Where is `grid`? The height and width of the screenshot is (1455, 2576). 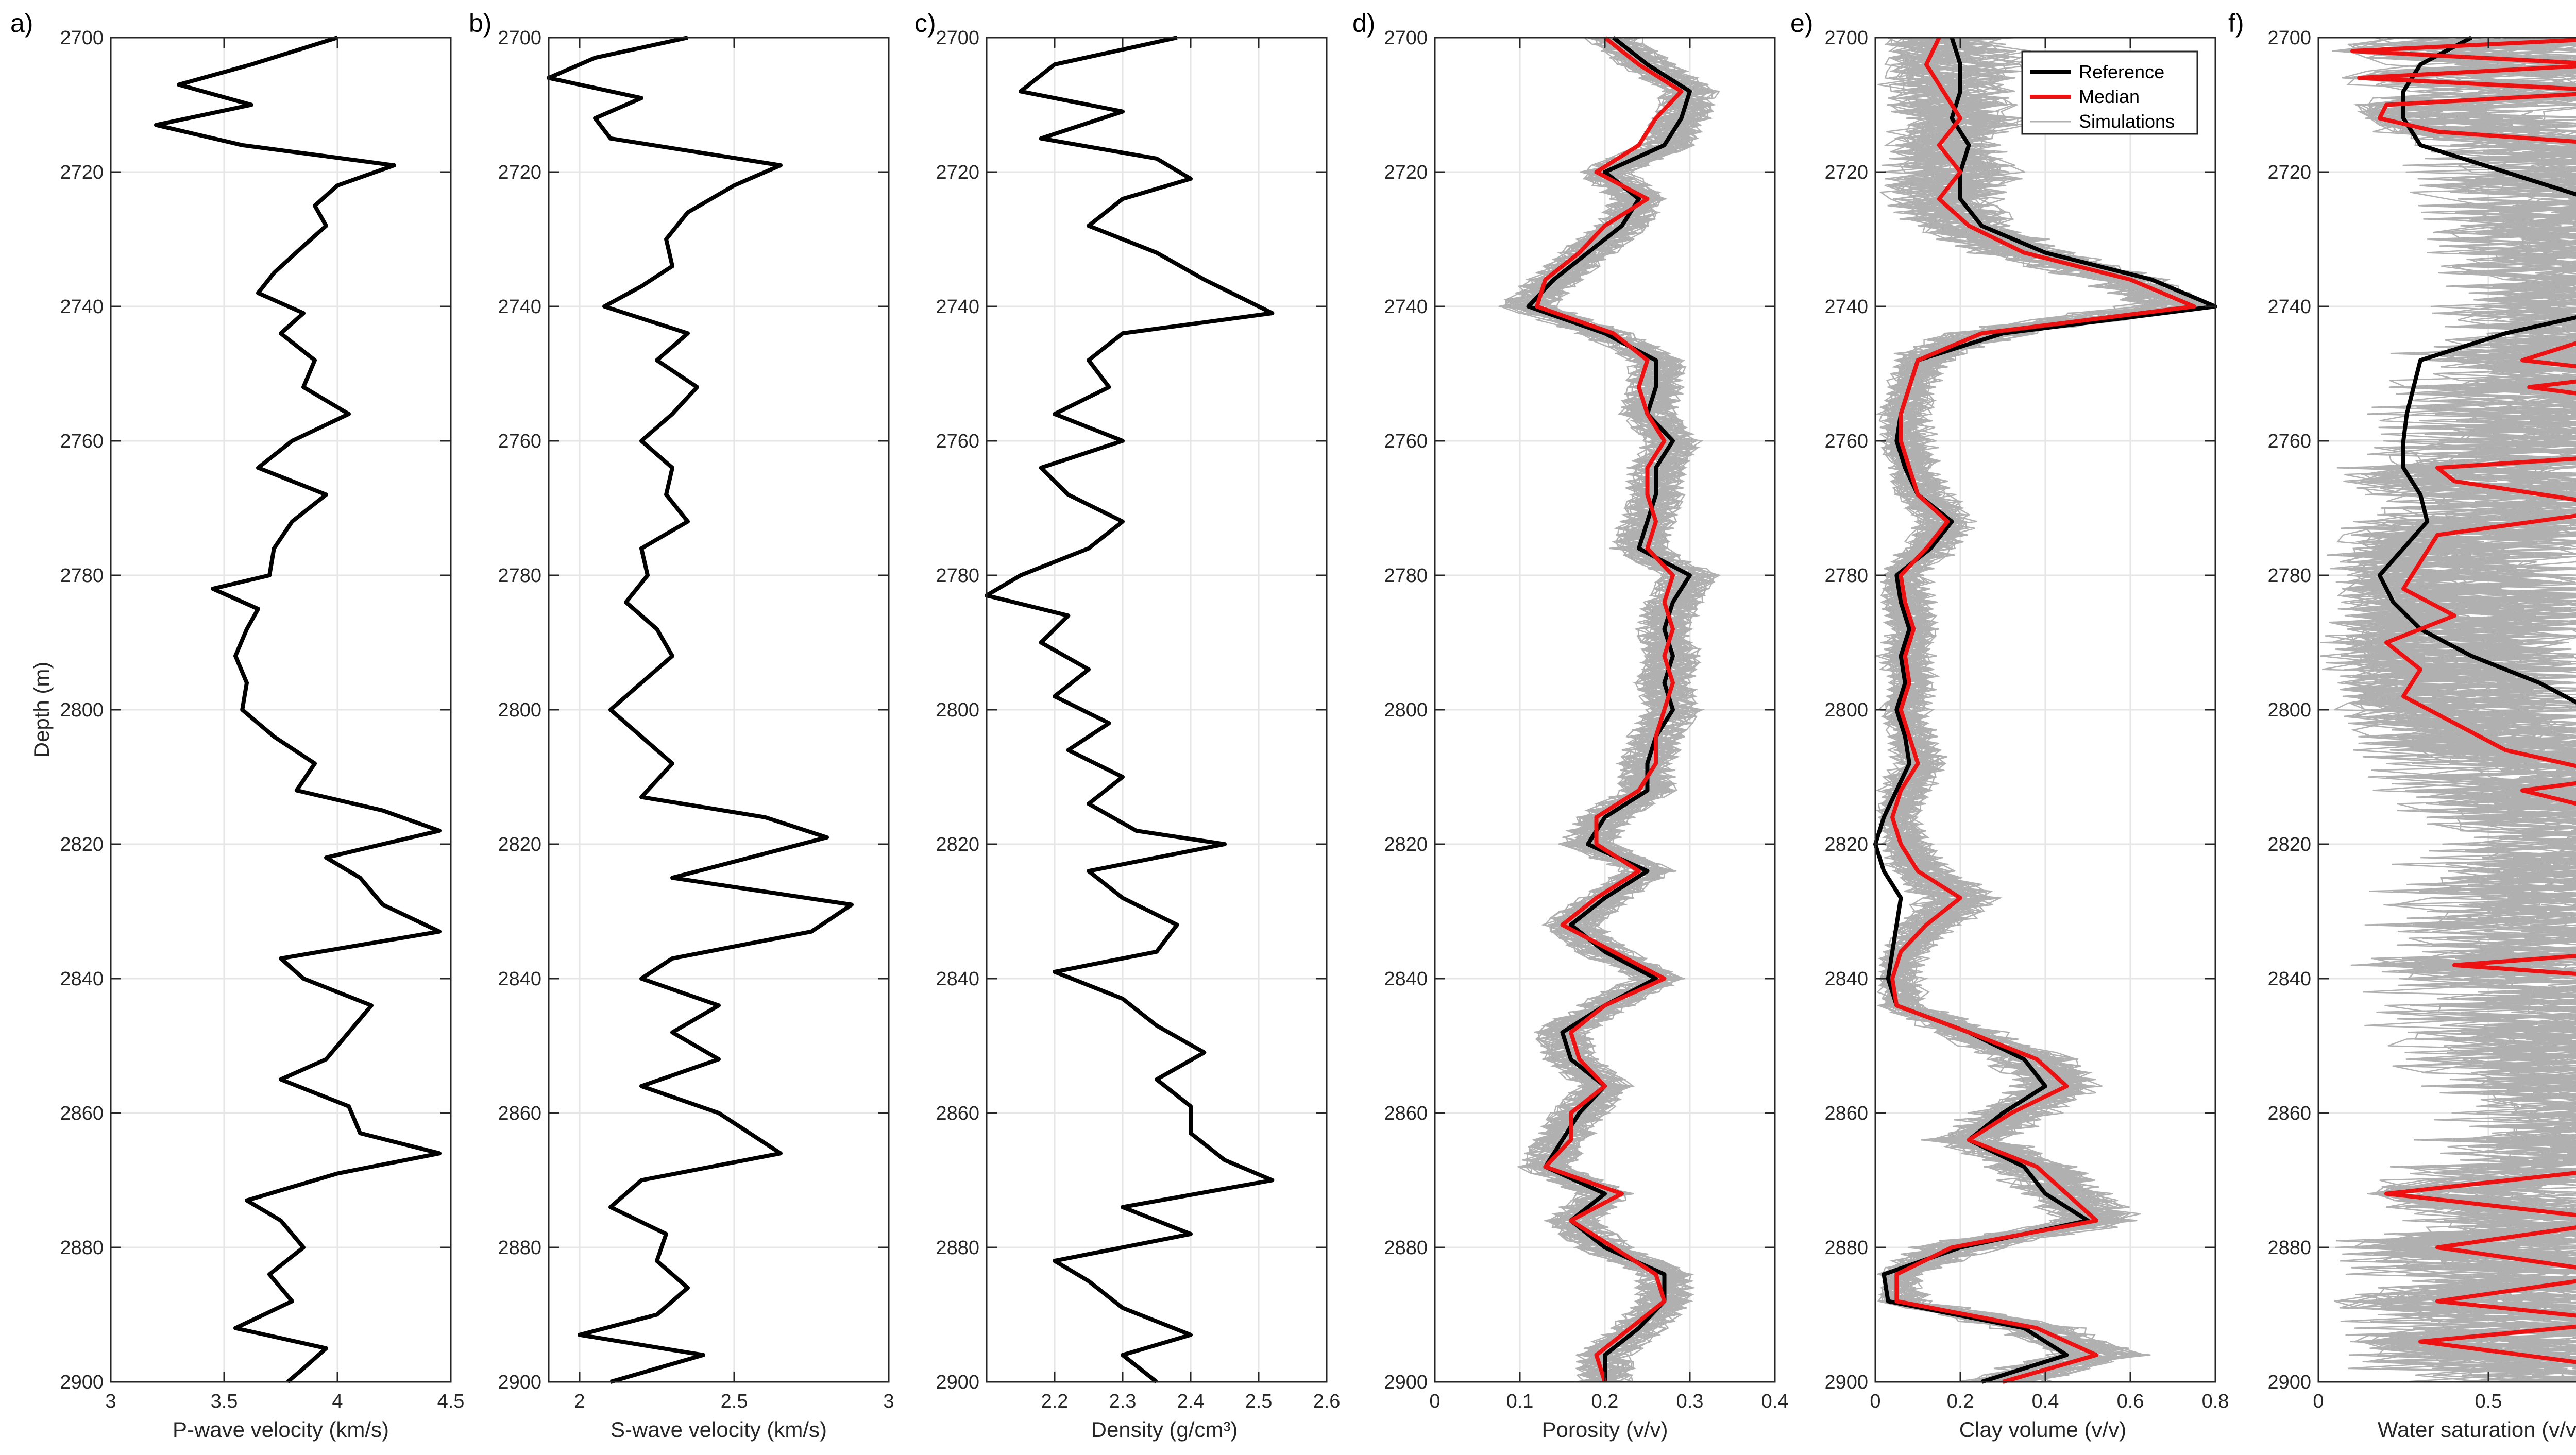 grid is located at coordinates (281, 710).